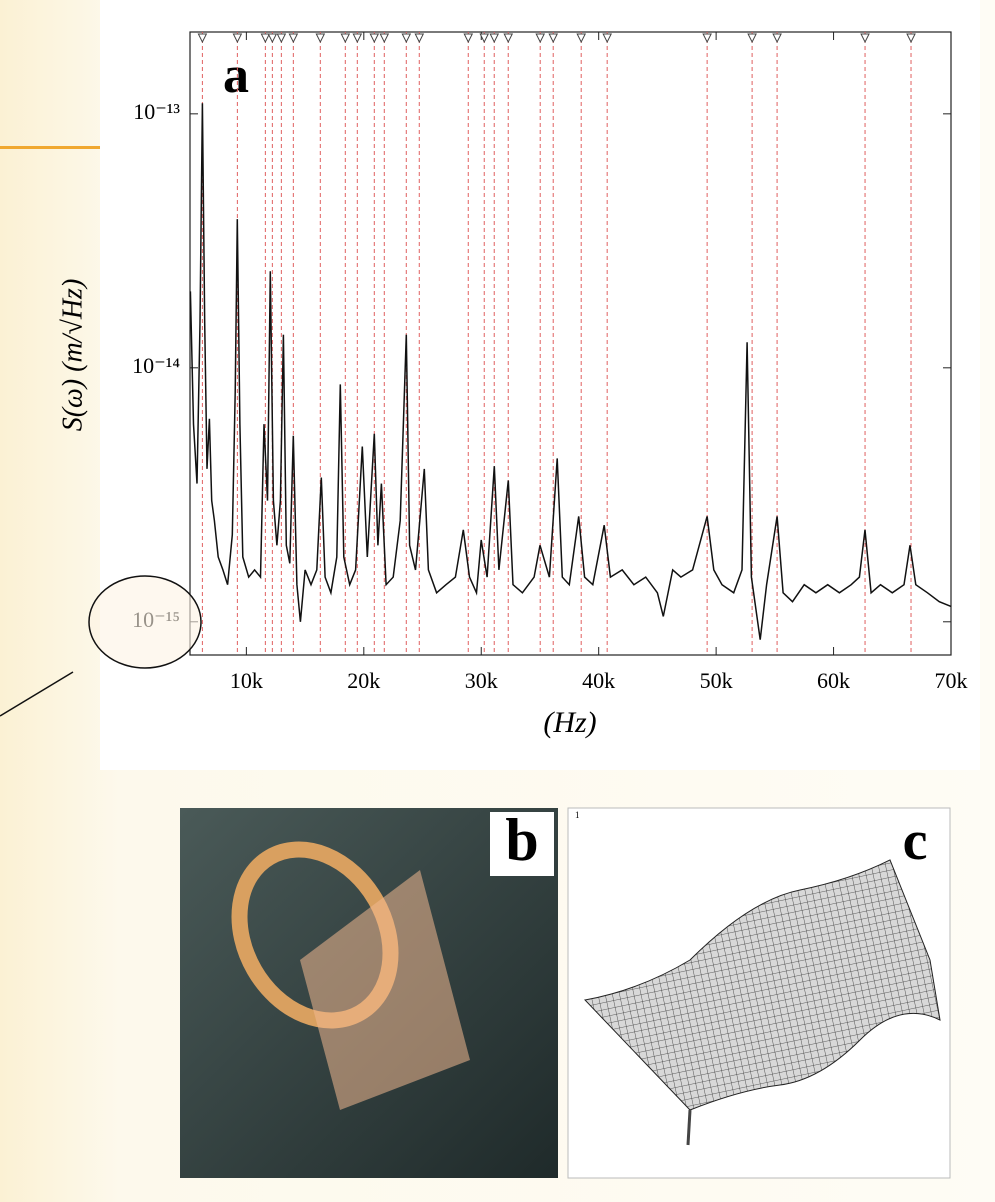 This screenshot has width=995, height=1202. Describe the element at coordinates (481, 680) in the screenshot. I see `x-tick-label: 30k` at that location.